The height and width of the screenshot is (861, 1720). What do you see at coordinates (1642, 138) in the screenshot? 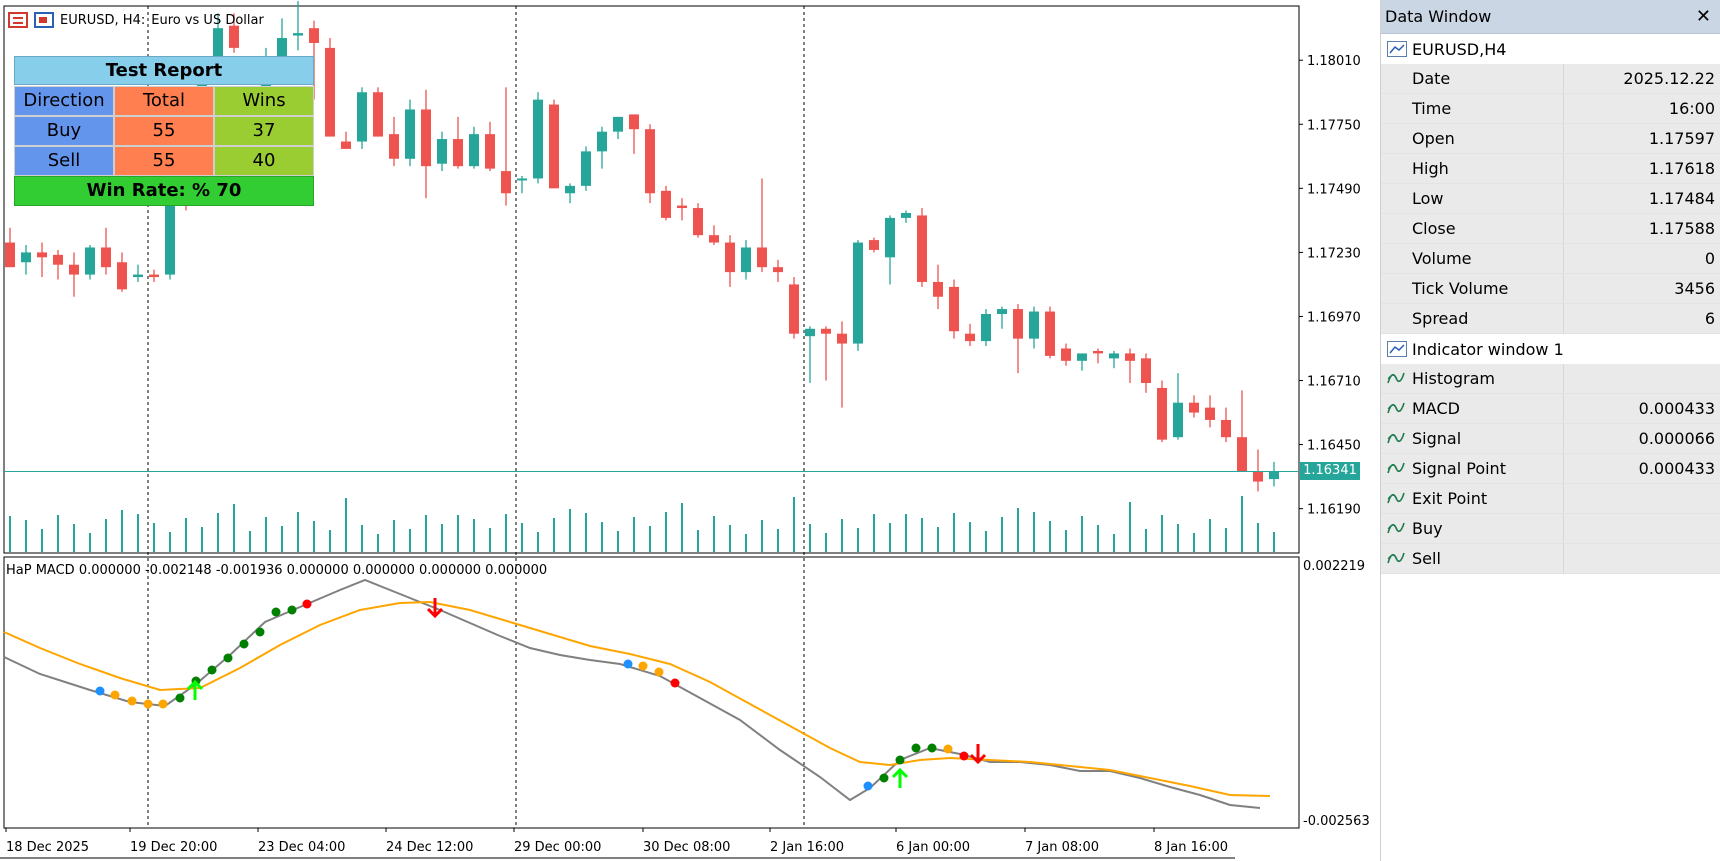
I see `data-row-value: 1.17597` at bounding box center [1642, 138].